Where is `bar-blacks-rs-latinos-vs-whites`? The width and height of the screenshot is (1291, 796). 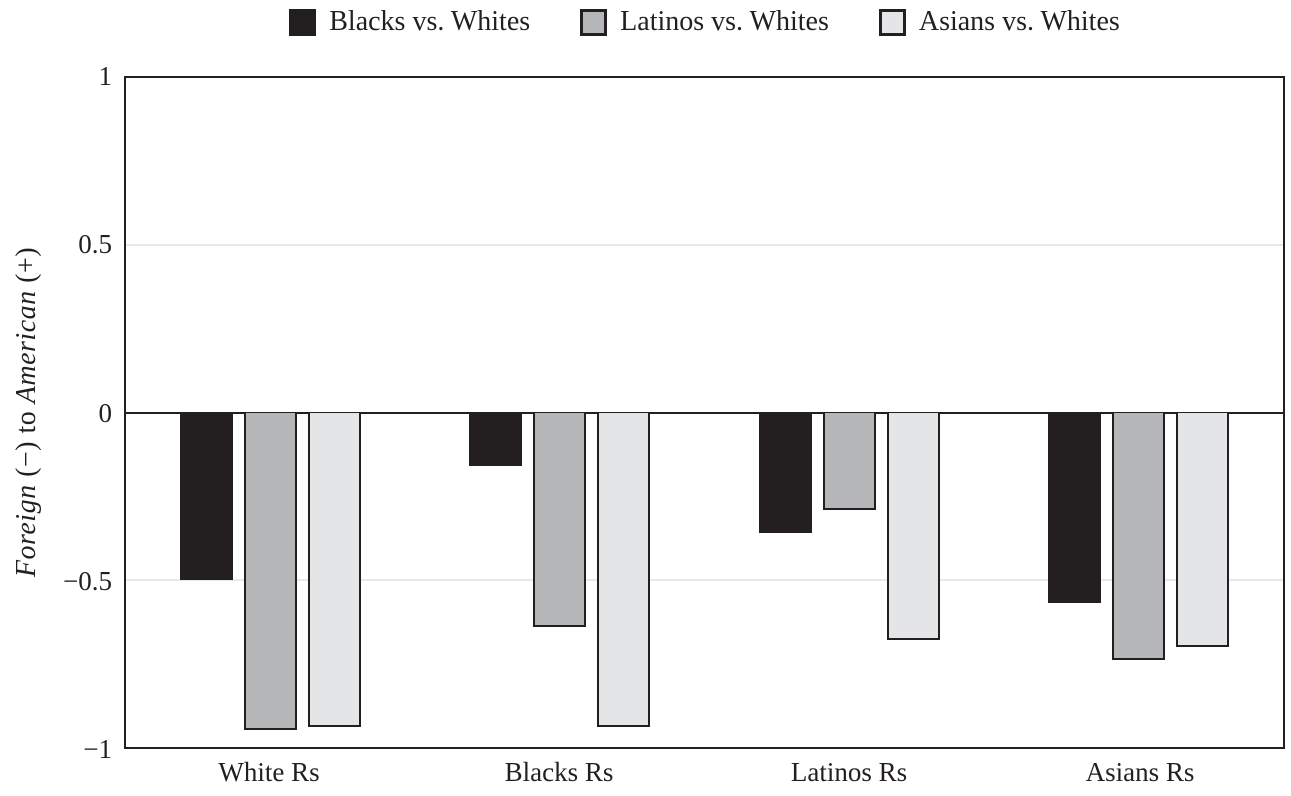
bar-blacks-rs-latinos-vs-whites is located at coordinates (560, 519).